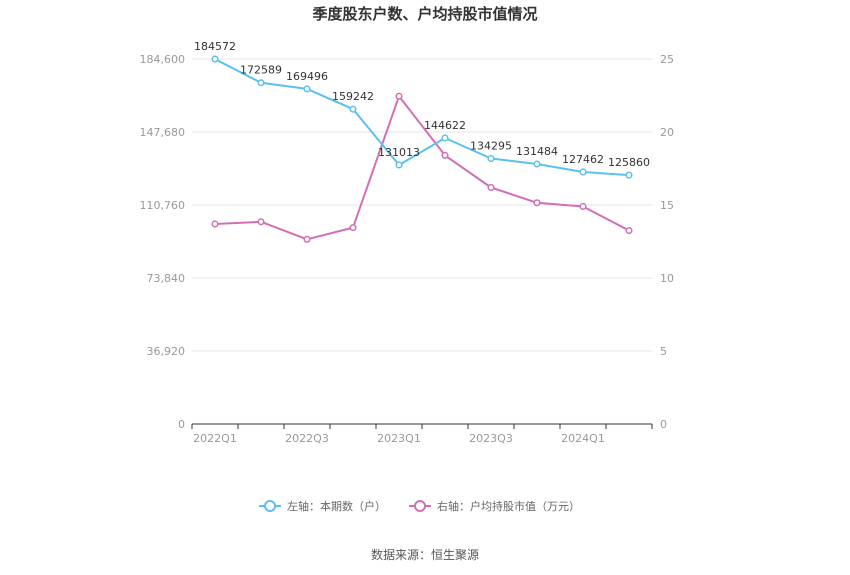 Image resolution: width=850 pixels, height=575 pixels. What do you see at coordinates (424, 14) in the screenshot?
I see `chart-title: 季度股东户数、户均持股市值情况` at bounding box center [424, 14].